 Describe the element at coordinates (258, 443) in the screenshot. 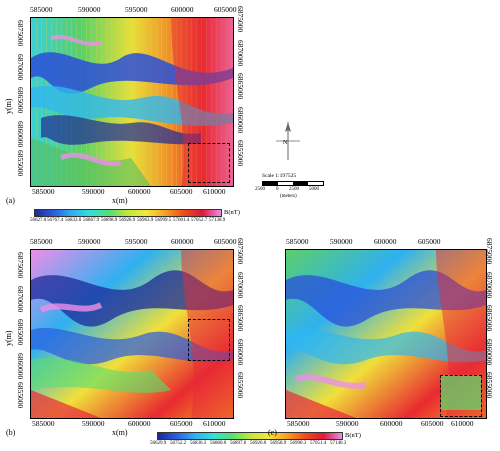

I see `colorbar-tick: 56926.0` at that location.